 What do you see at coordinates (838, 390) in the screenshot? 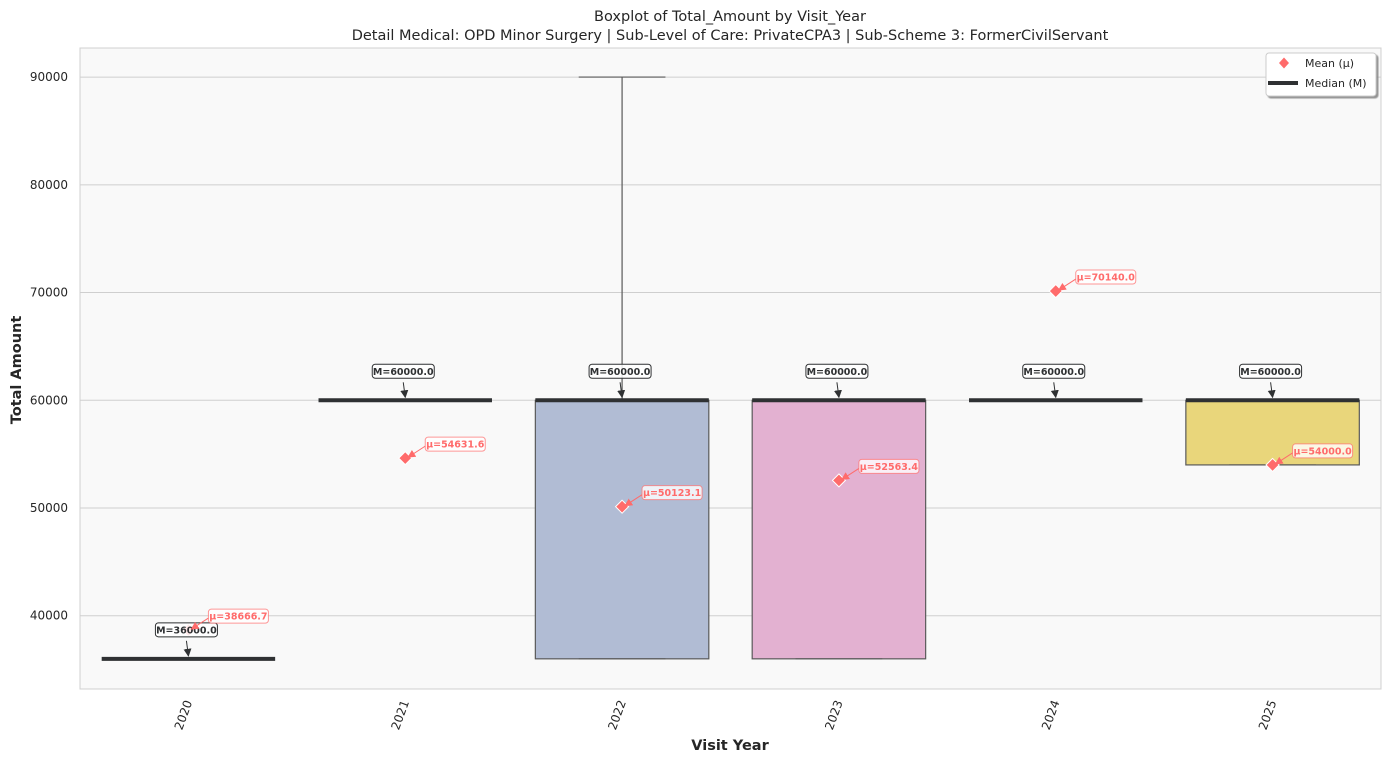
I see `median-arrow-2023` at bounding box center [838, 390].